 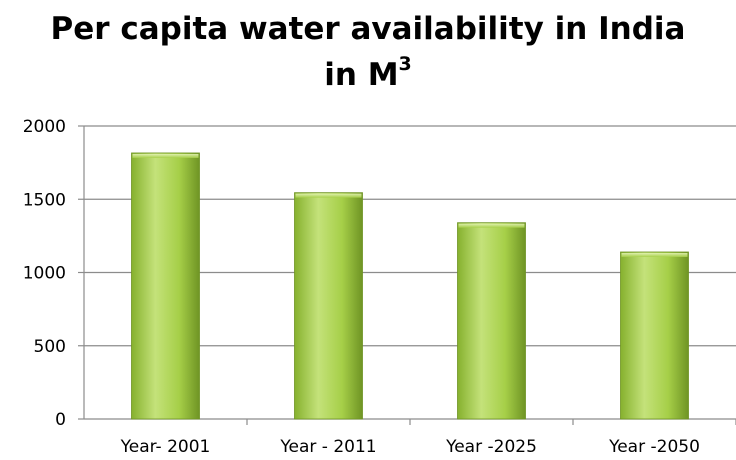 I want to click on y-tick-label: 0, so click(x=60, y=420).